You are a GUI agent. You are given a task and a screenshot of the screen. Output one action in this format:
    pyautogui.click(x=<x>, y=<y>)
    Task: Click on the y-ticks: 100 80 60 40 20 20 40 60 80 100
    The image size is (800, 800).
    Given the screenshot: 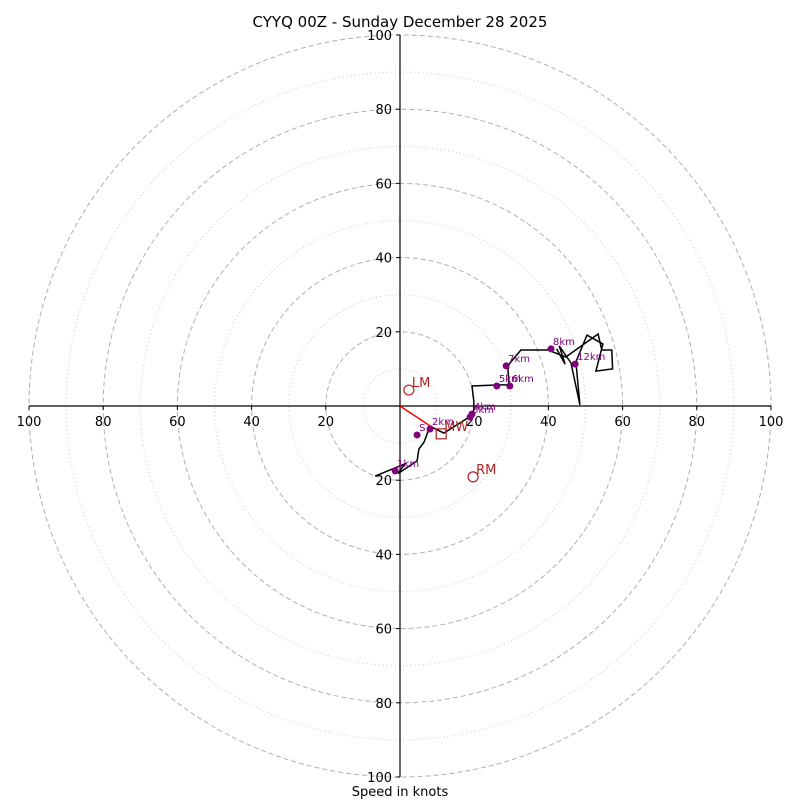 What is the action you would take?
    pyautogui.click(x=383, y=407)
    